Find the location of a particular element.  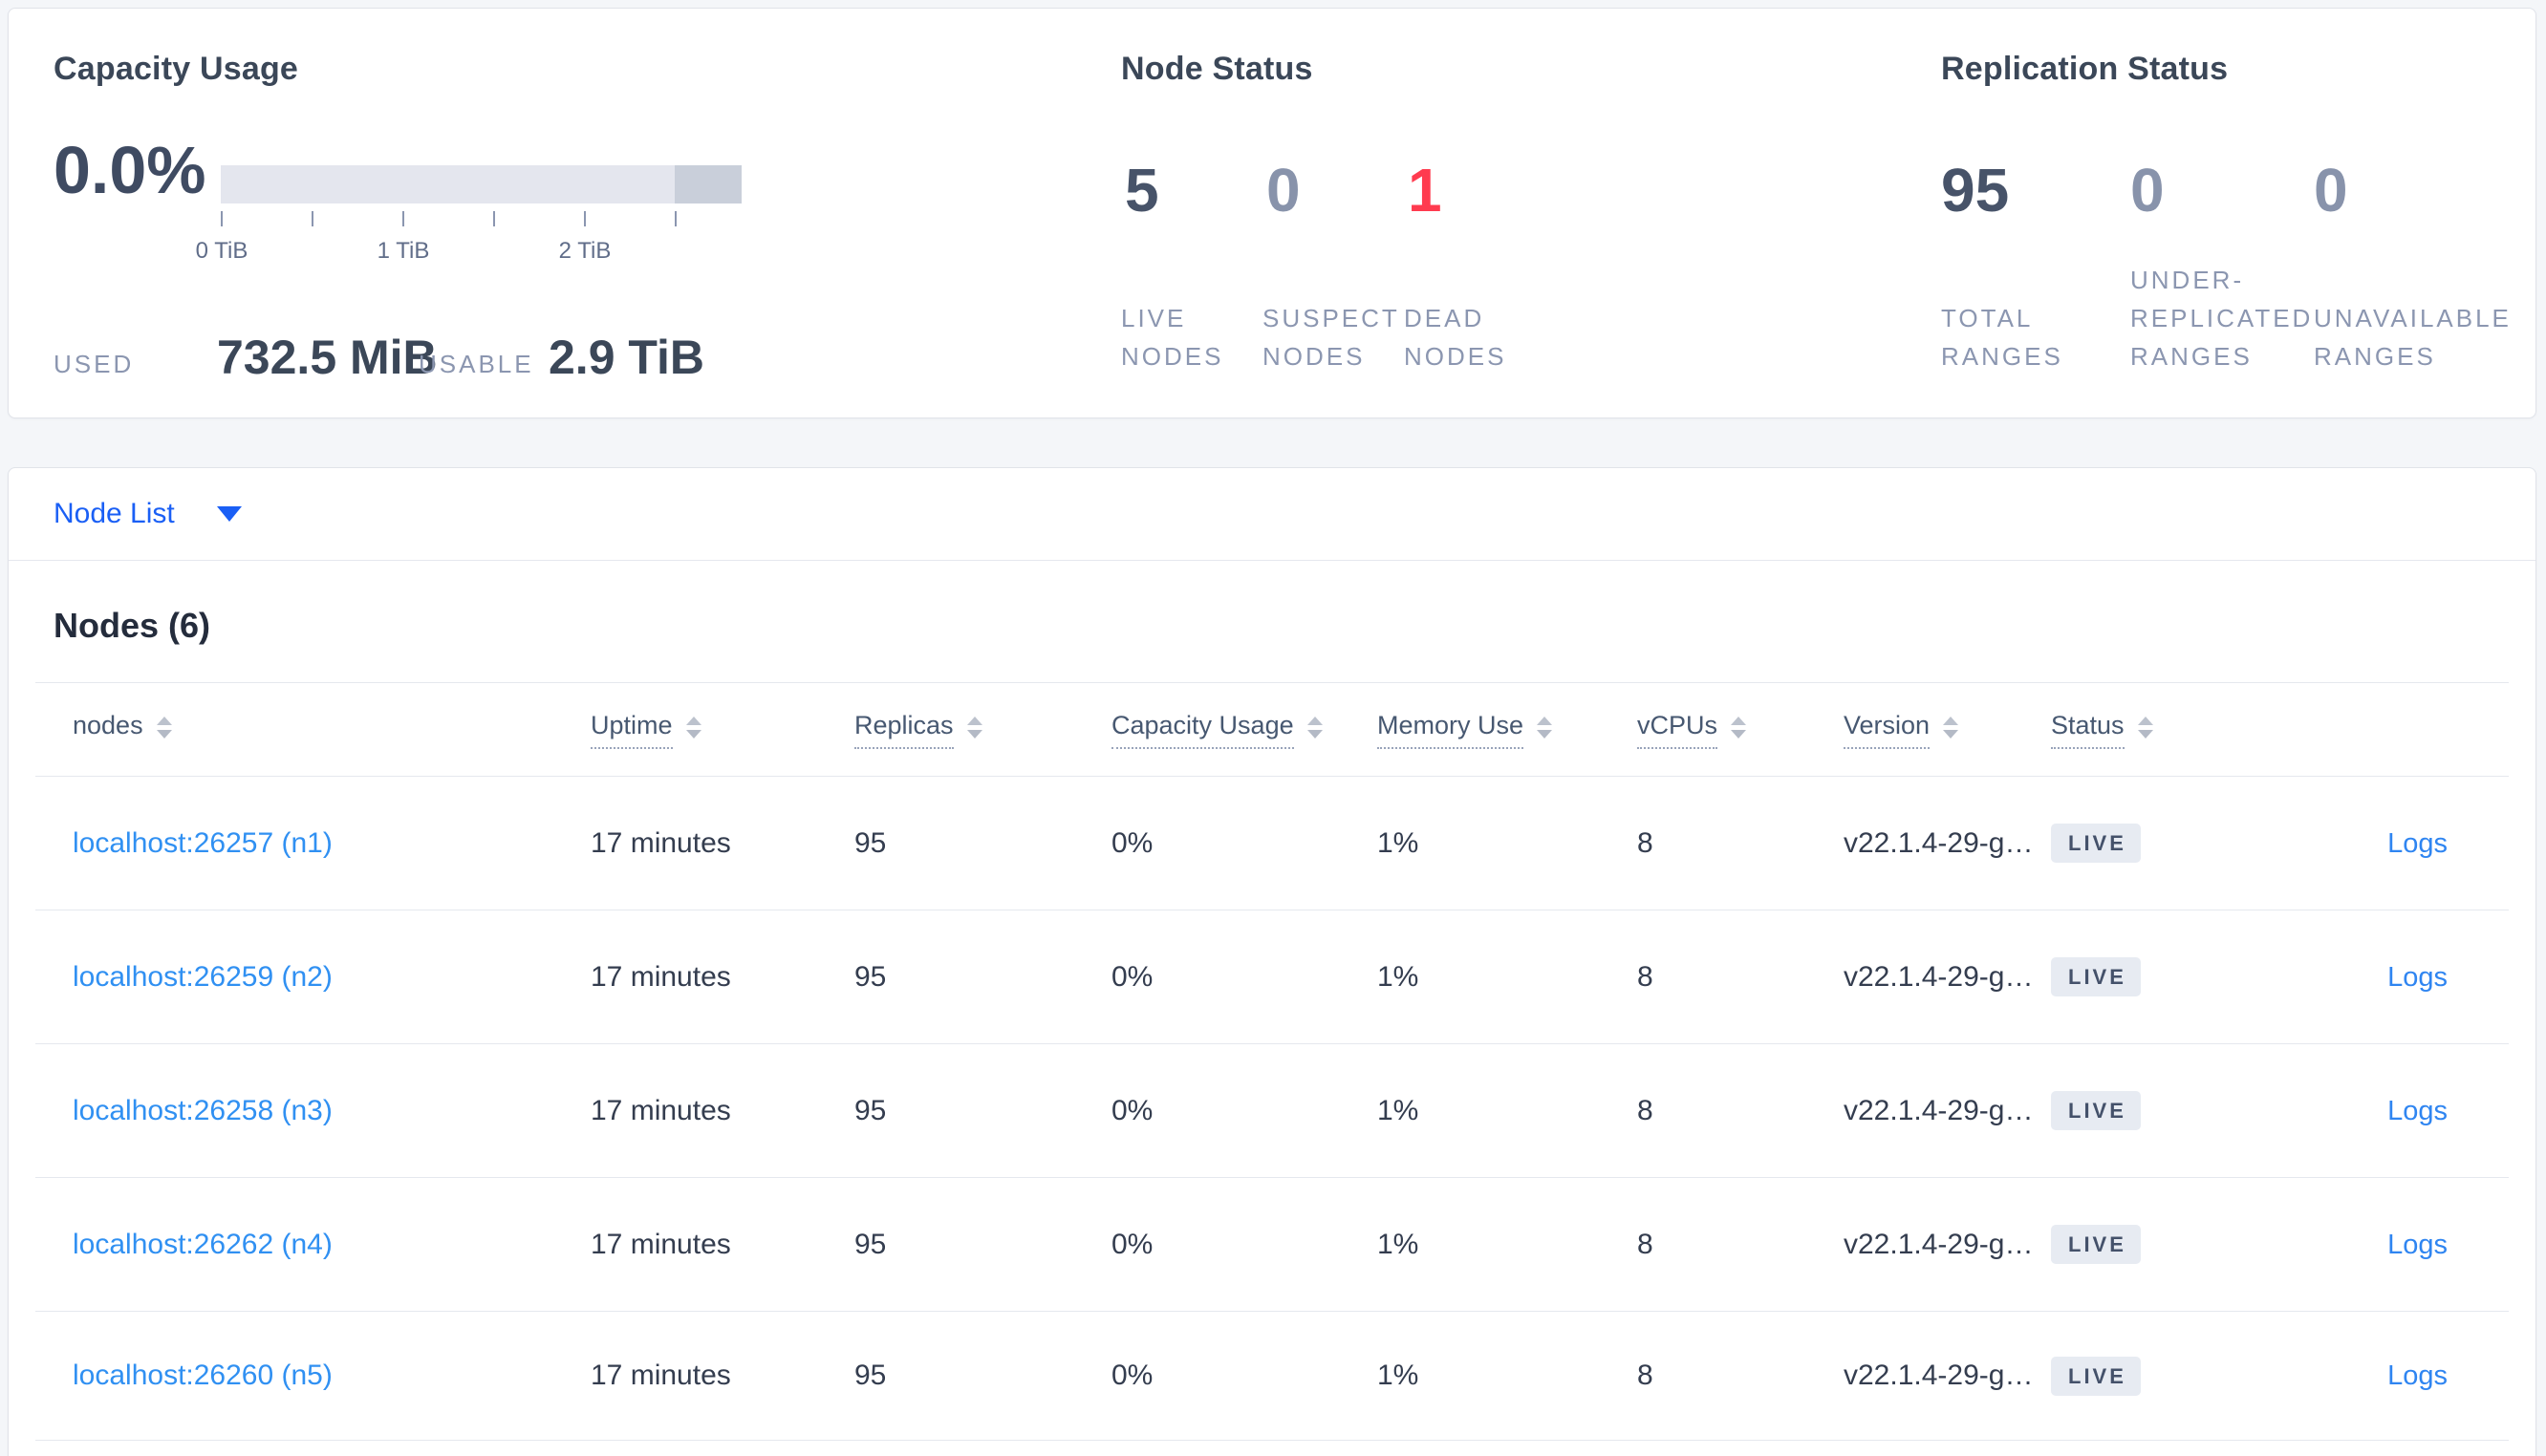

gauge-tick-label: 1 TiB is located at coordinates (403, 251).